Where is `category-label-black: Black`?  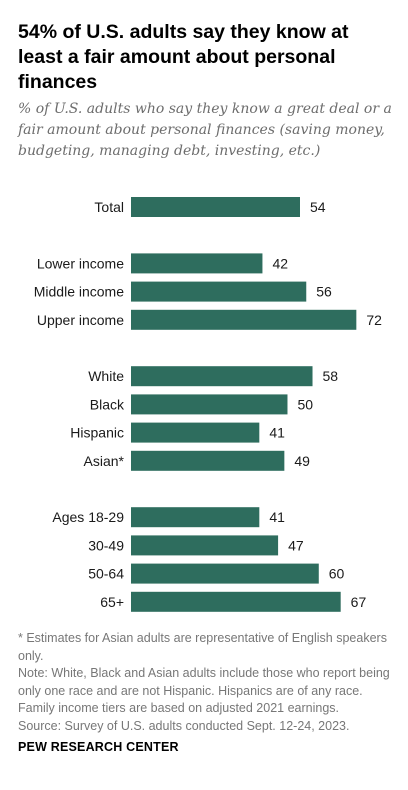
category-label-black: Black is located at coordinates (107, 404).